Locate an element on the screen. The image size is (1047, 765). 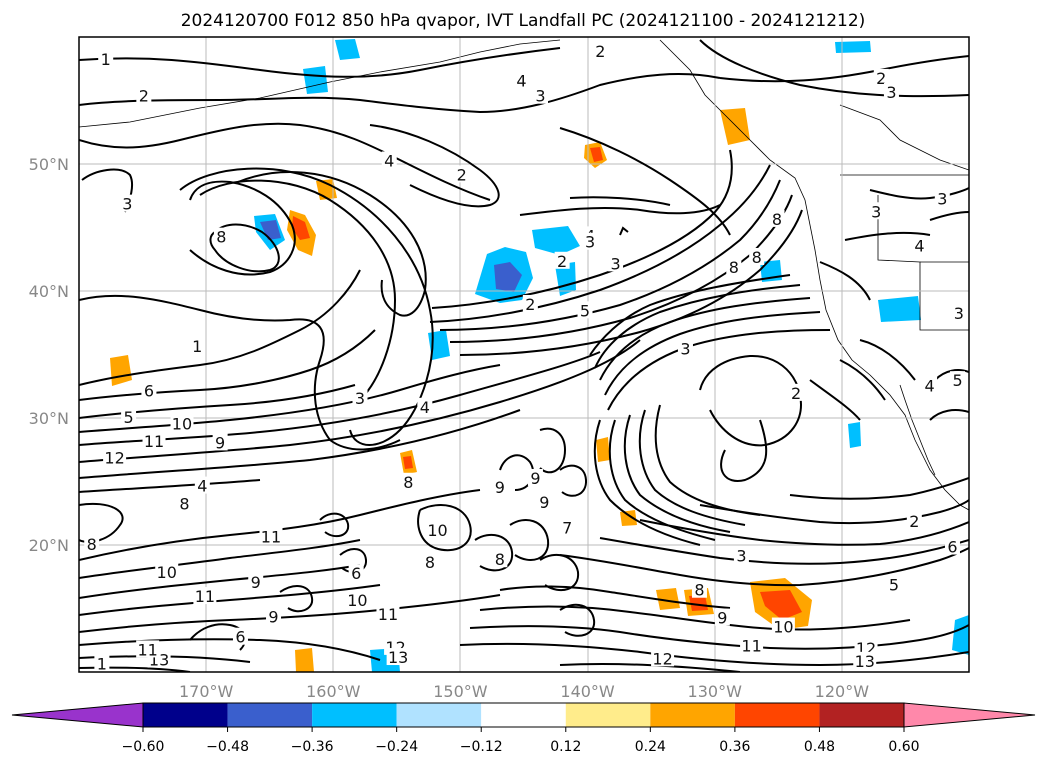
colorbar-tick-label: 0.12 is located at coordinates (565, 747).